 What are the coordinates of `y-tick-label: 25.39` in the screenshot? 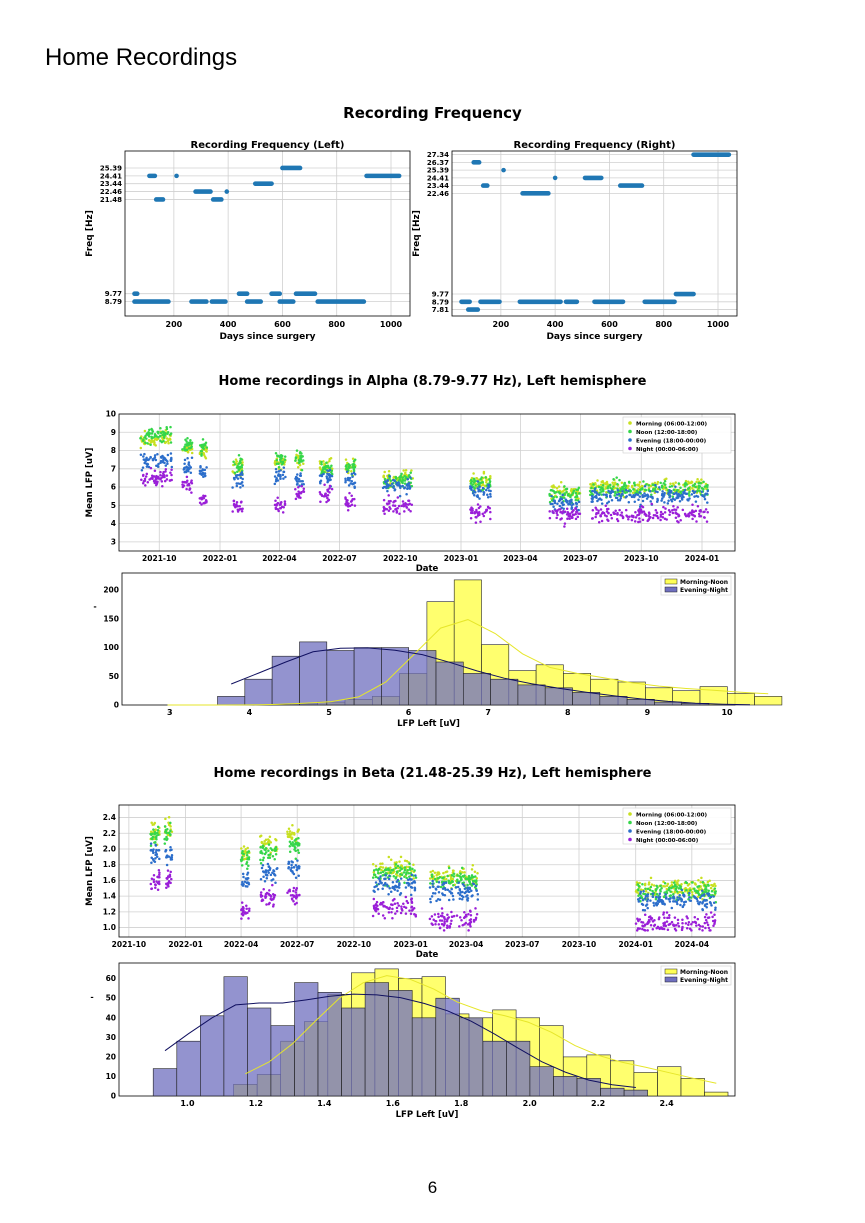 It's located at (111, 168).